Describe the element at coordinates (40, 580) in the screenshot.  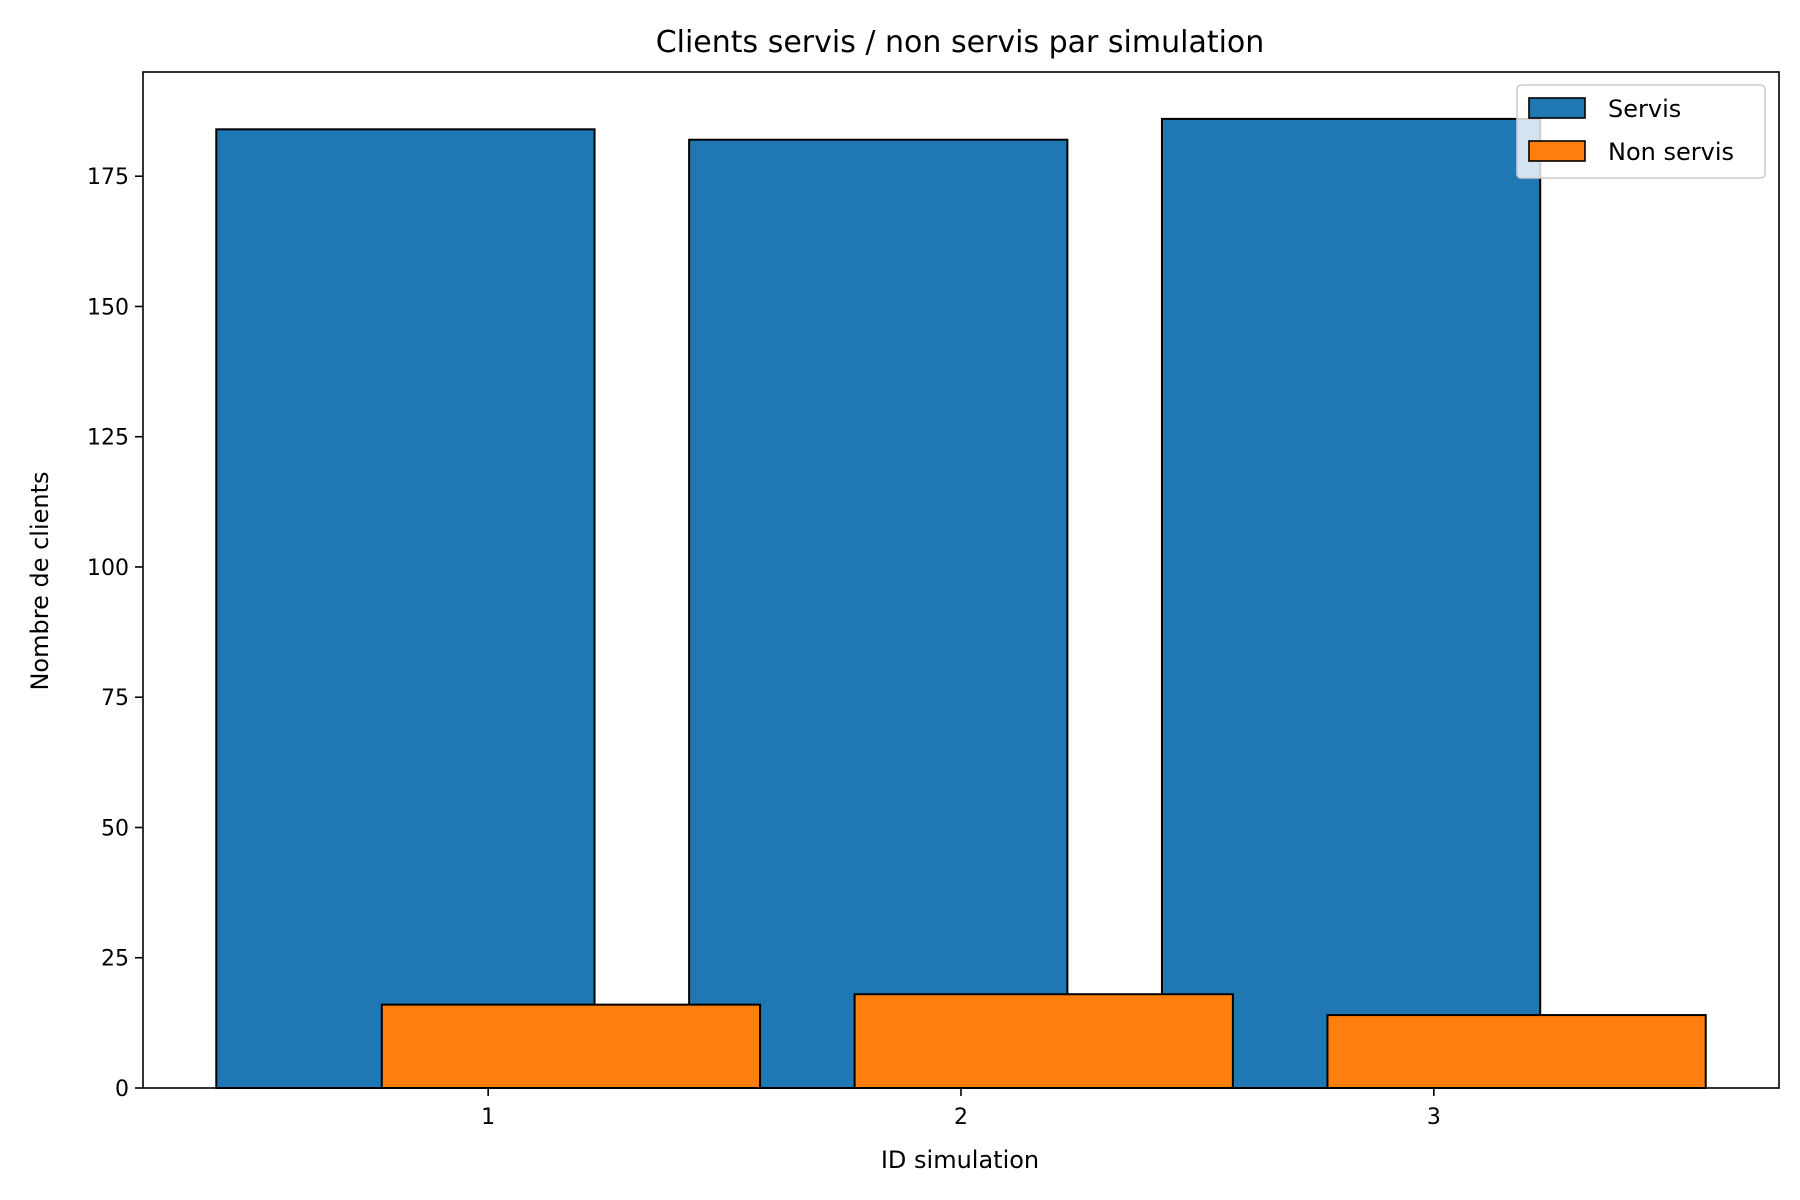
I see `y-axis-label: Nombre de clients` at that location.